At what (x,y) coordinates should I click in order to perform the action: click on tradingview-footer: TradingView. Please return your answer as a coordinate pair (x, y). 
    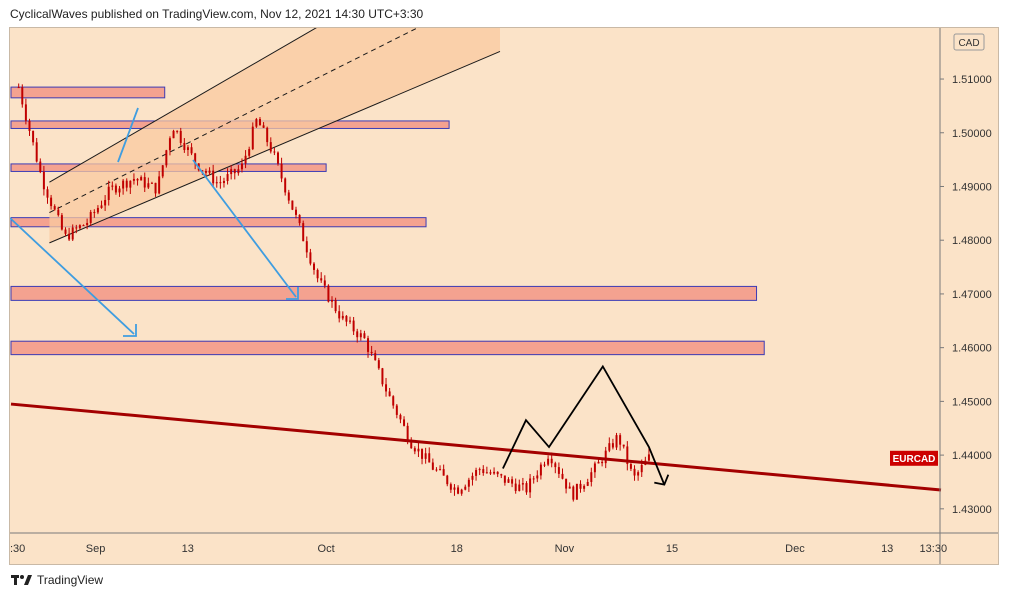
    Looking at the image, I should click on (57, 580).